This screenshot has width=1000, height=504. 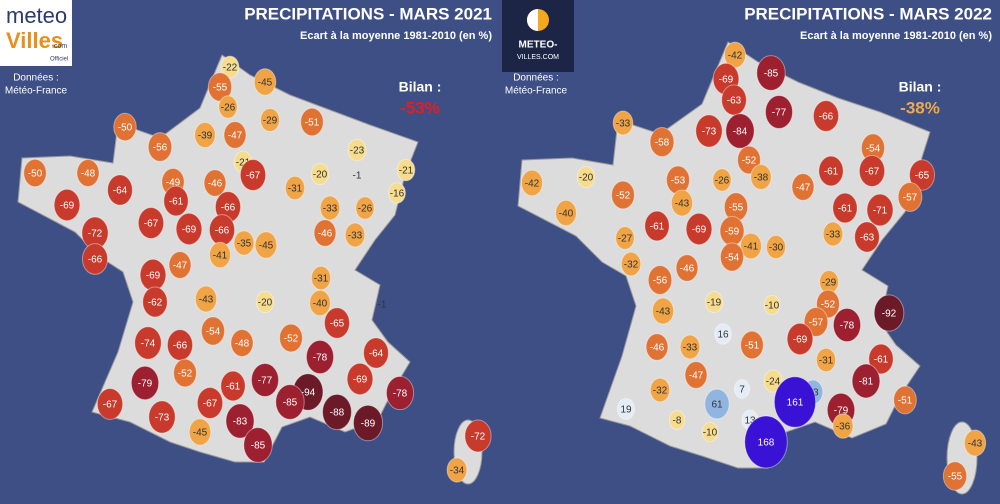 I want to click on balance-label: Bilan :, so click(x=920, y=87).